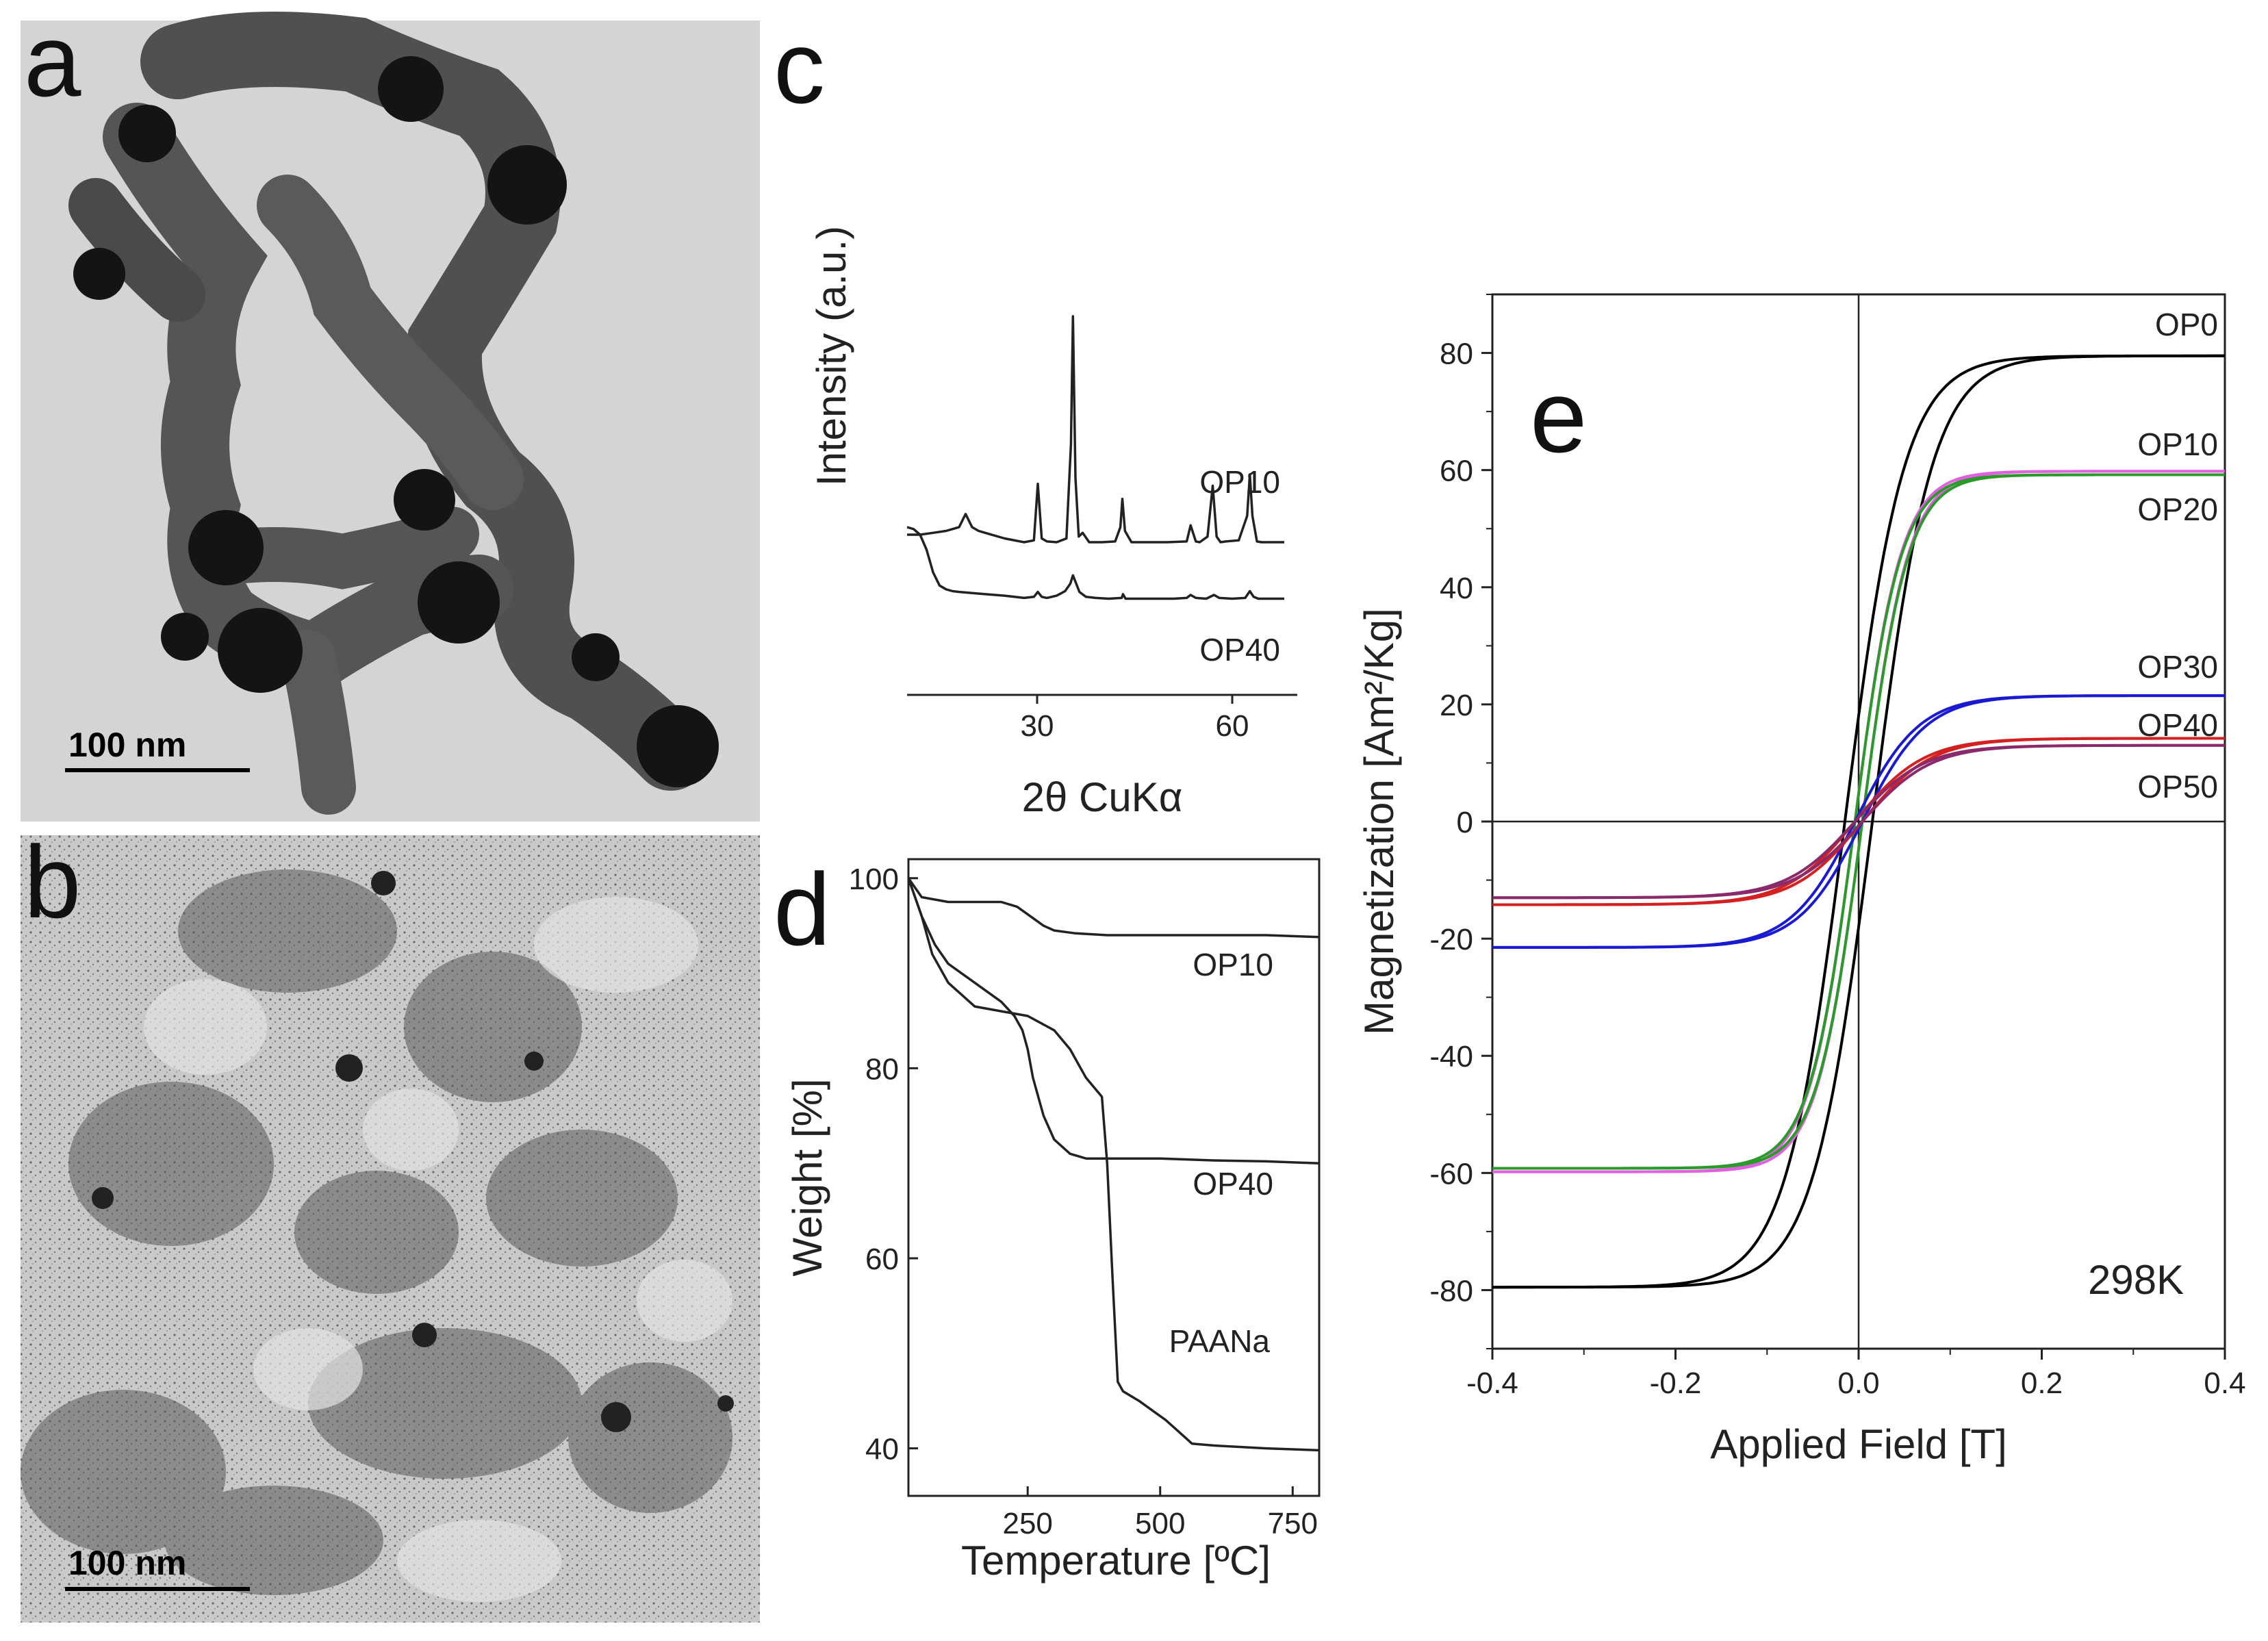  I want to click on panel-e-x-tick-label: 0.0, so click(1858, 1383).